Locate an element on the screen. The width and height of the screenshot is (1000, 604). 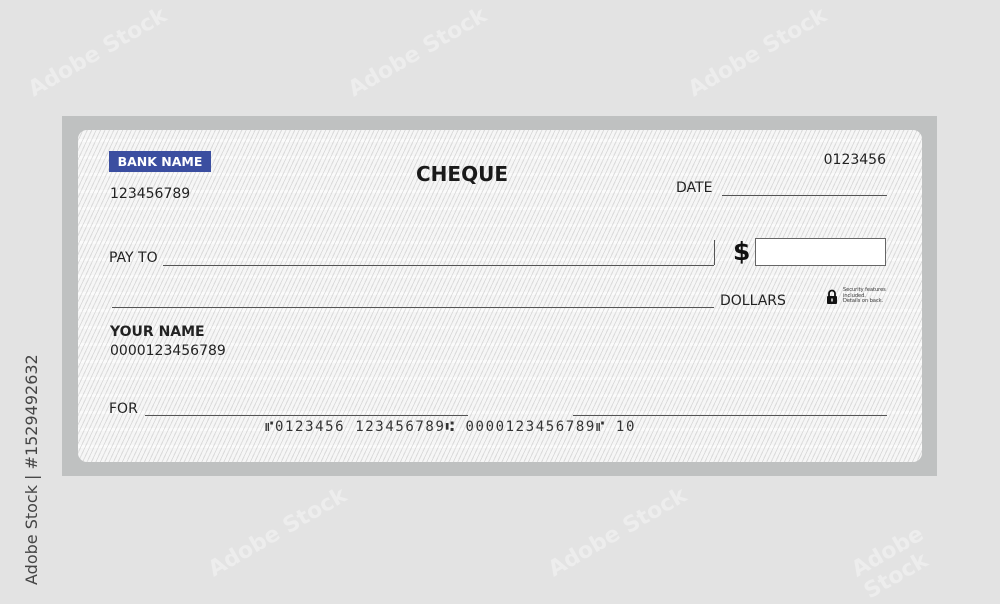
micr-line: ⑈0123456 123456789⑆ 0000123456789⑈ 10 is located at coordinates (450, 427).